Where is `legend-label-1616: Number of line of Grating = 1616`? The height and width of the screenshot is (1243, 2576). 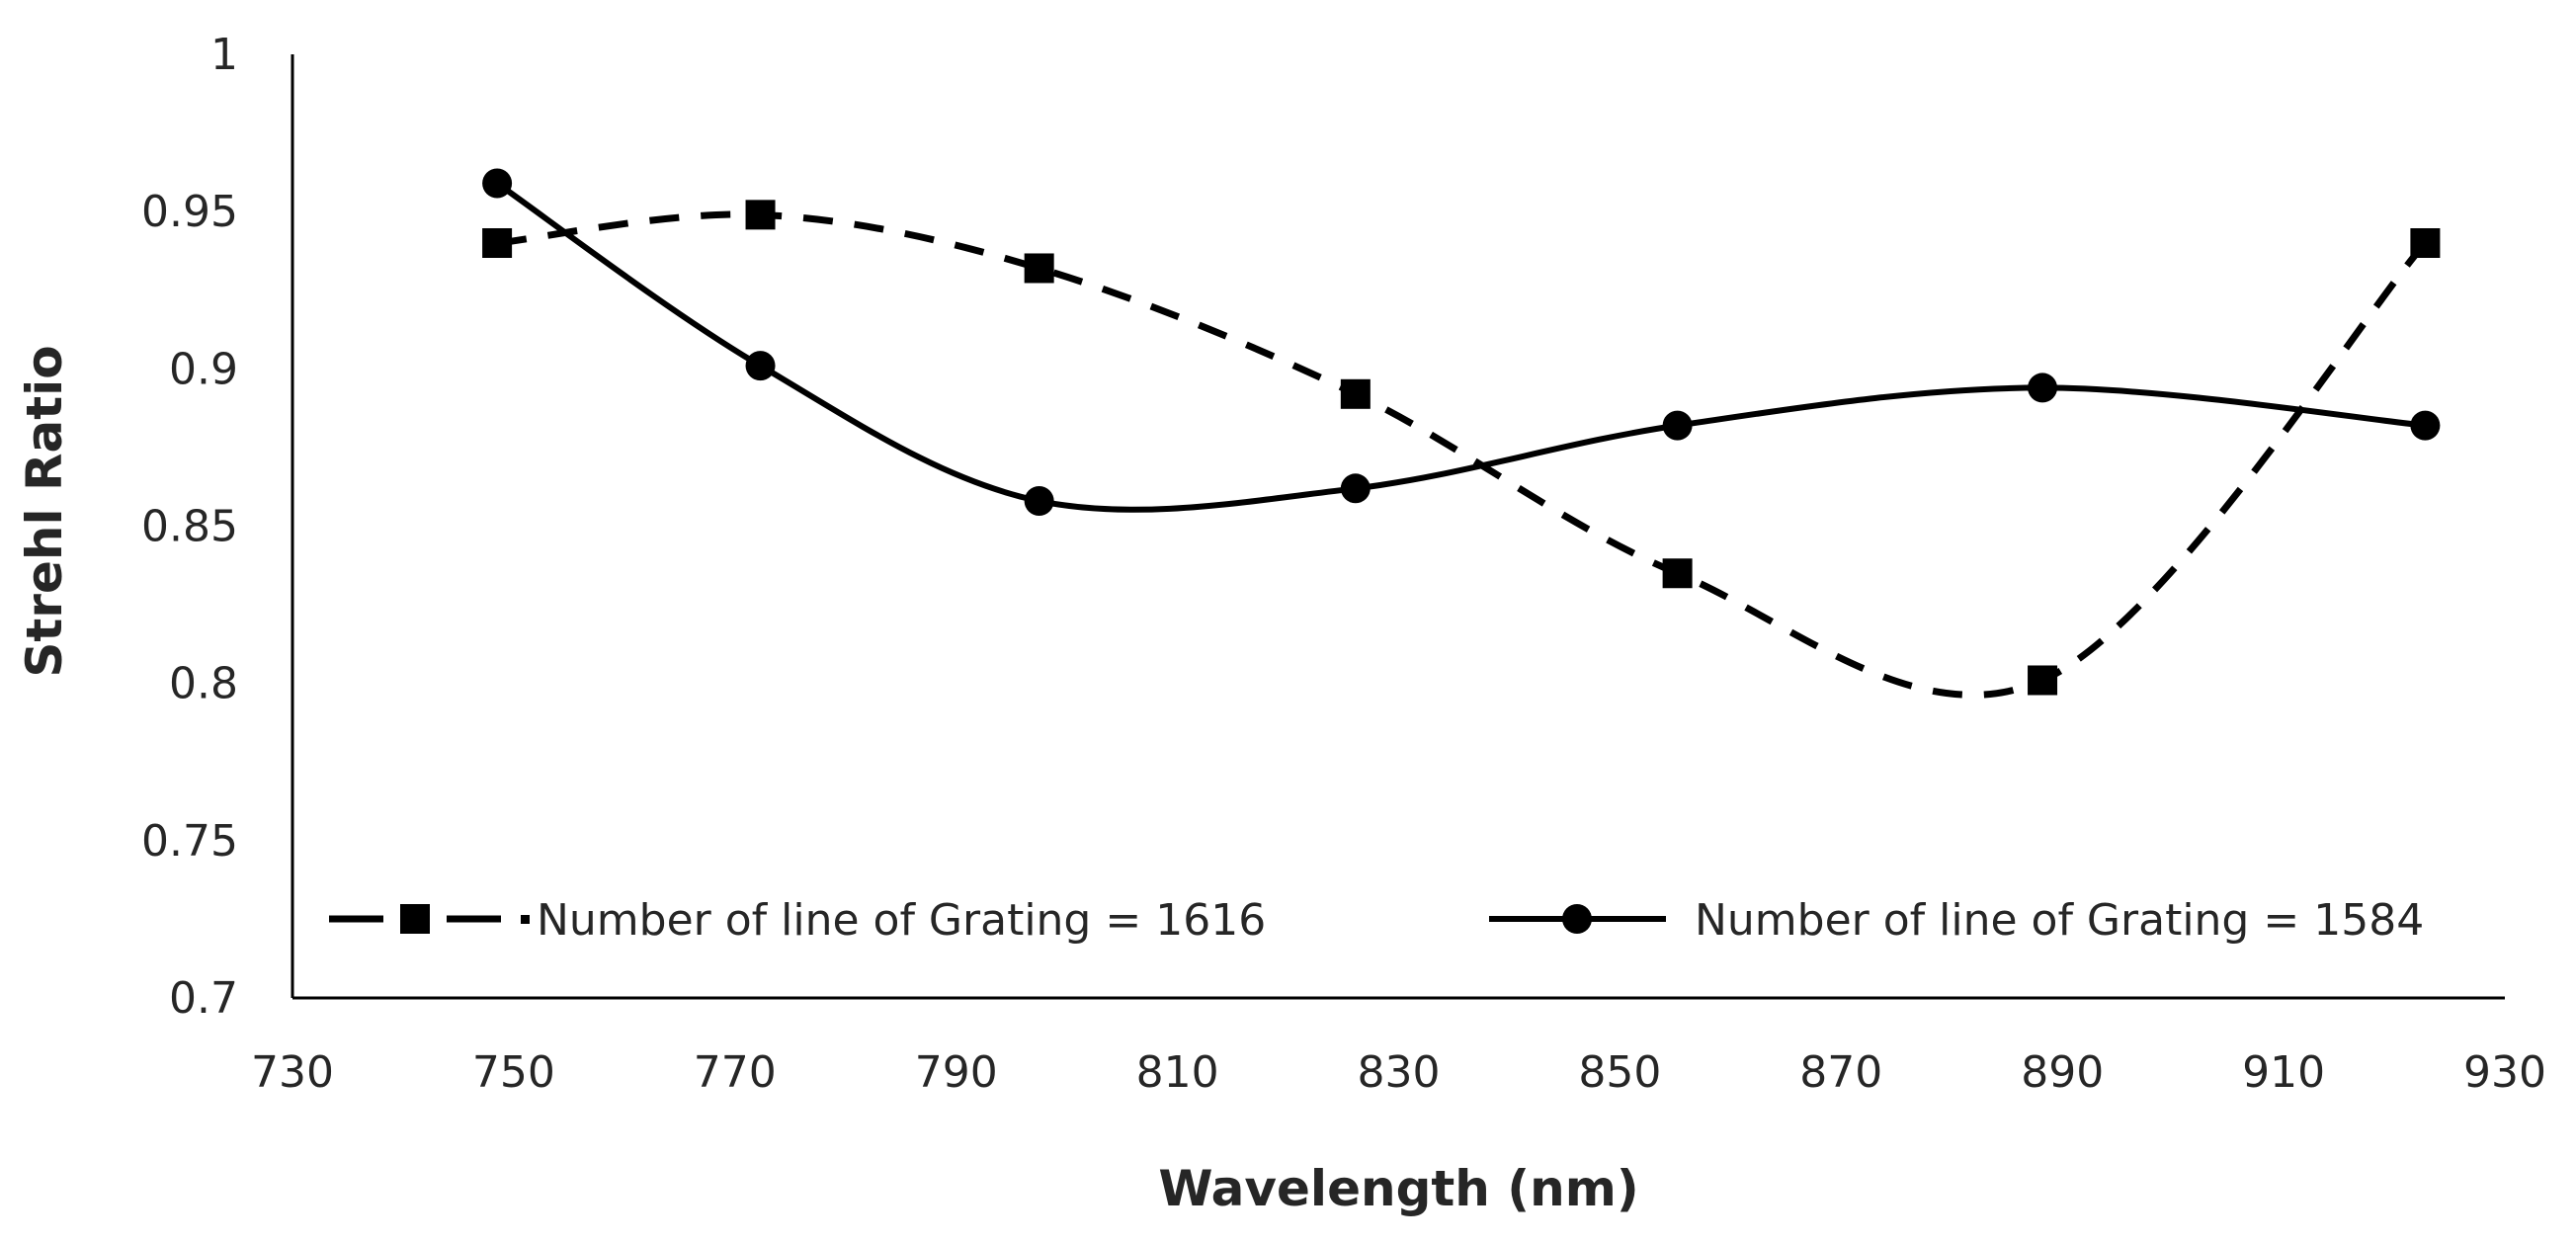 legend-label-1616: Number of line of Grating = 1616 is located at coordinates (901, 920).